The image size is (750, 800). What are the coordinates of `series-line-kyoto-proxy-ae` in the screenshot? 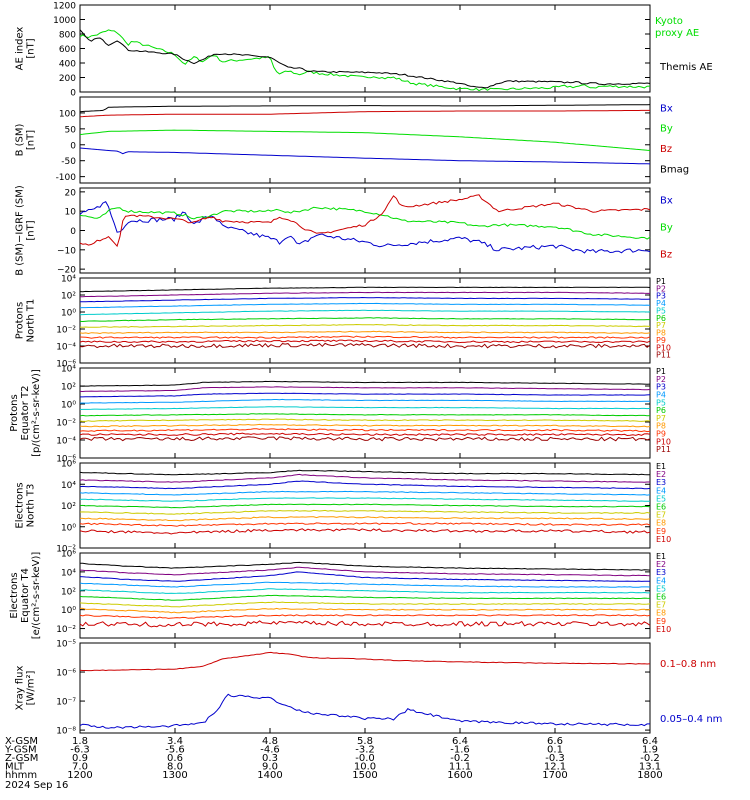 It's located at (365, 60).